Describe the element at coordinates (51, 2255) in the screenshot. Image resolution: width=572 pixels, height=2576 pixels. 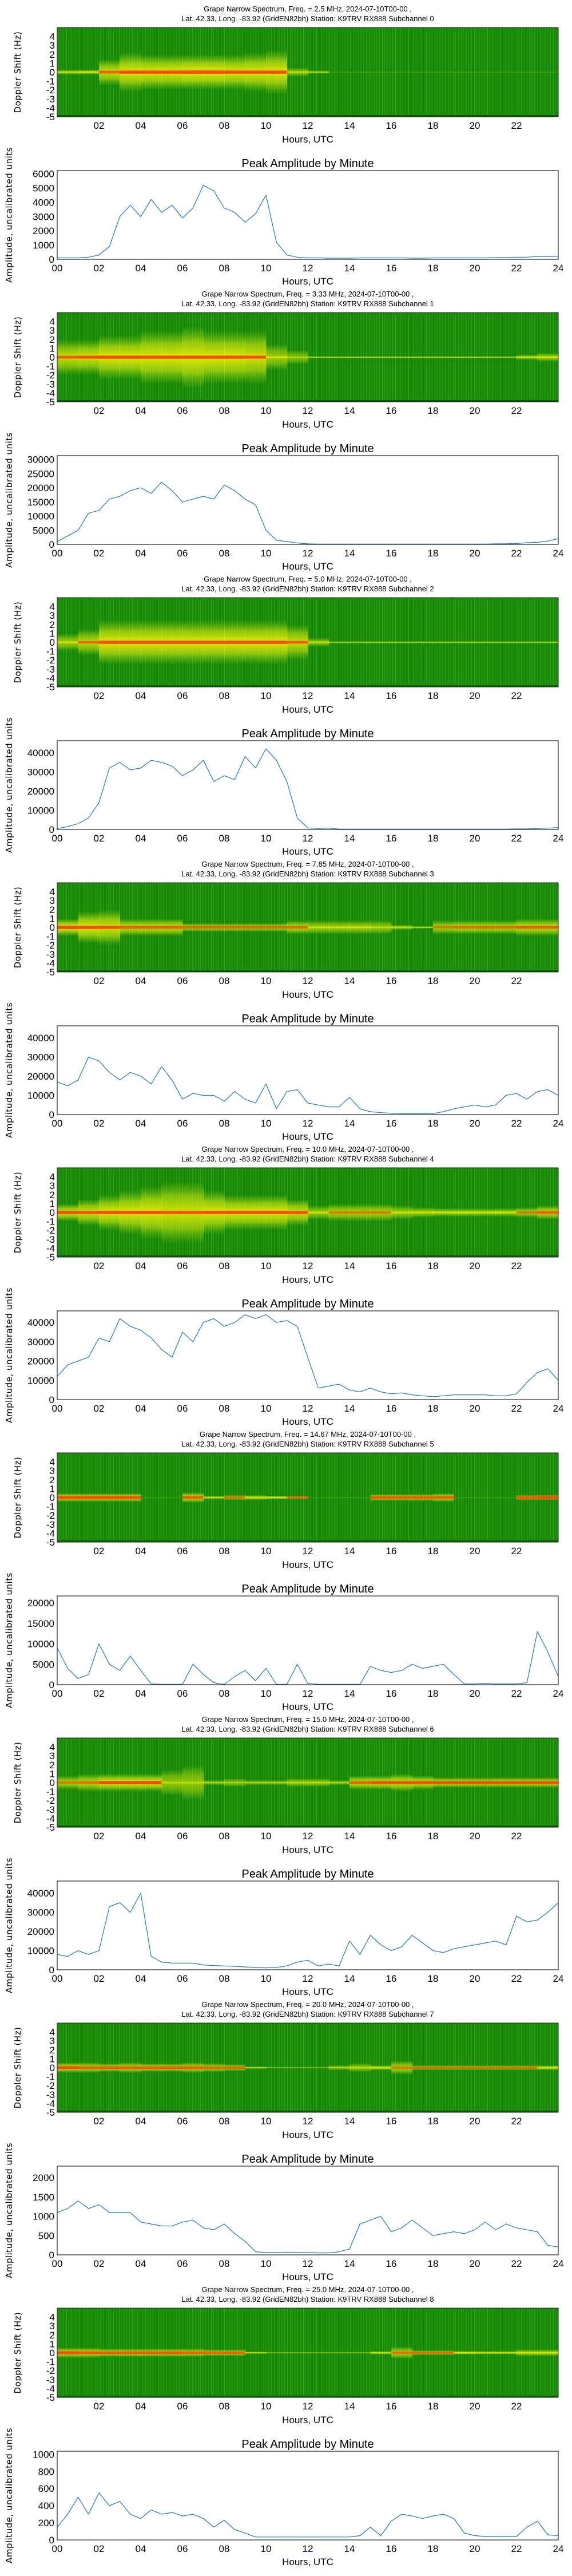
I see `amplitude-ytick-label: 0` at that location.